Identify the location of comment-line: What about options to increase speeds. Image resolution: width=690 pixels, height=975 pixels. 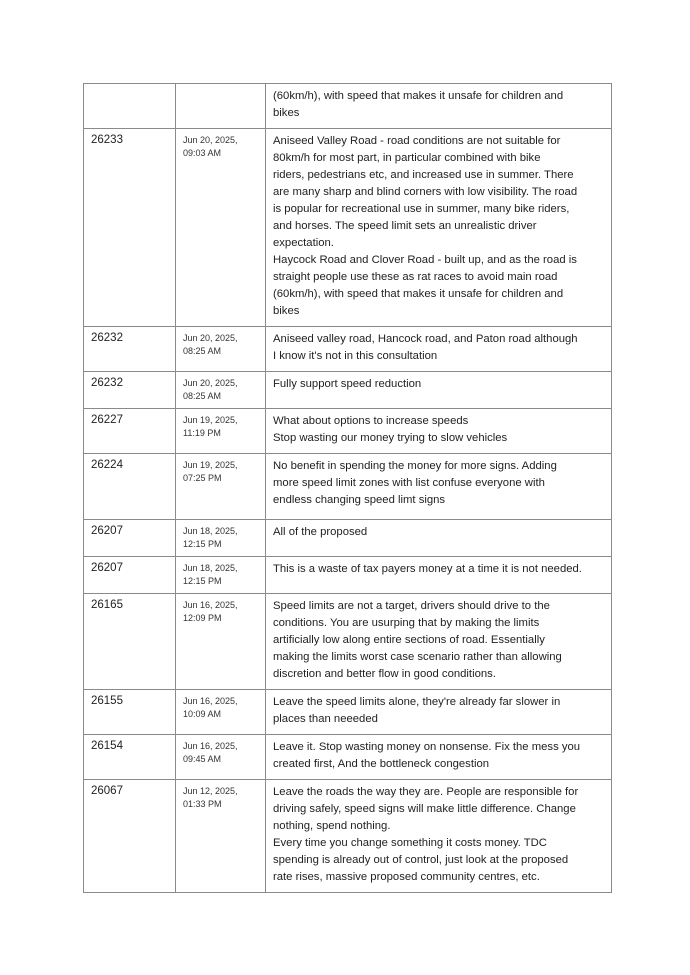
(371, 421).